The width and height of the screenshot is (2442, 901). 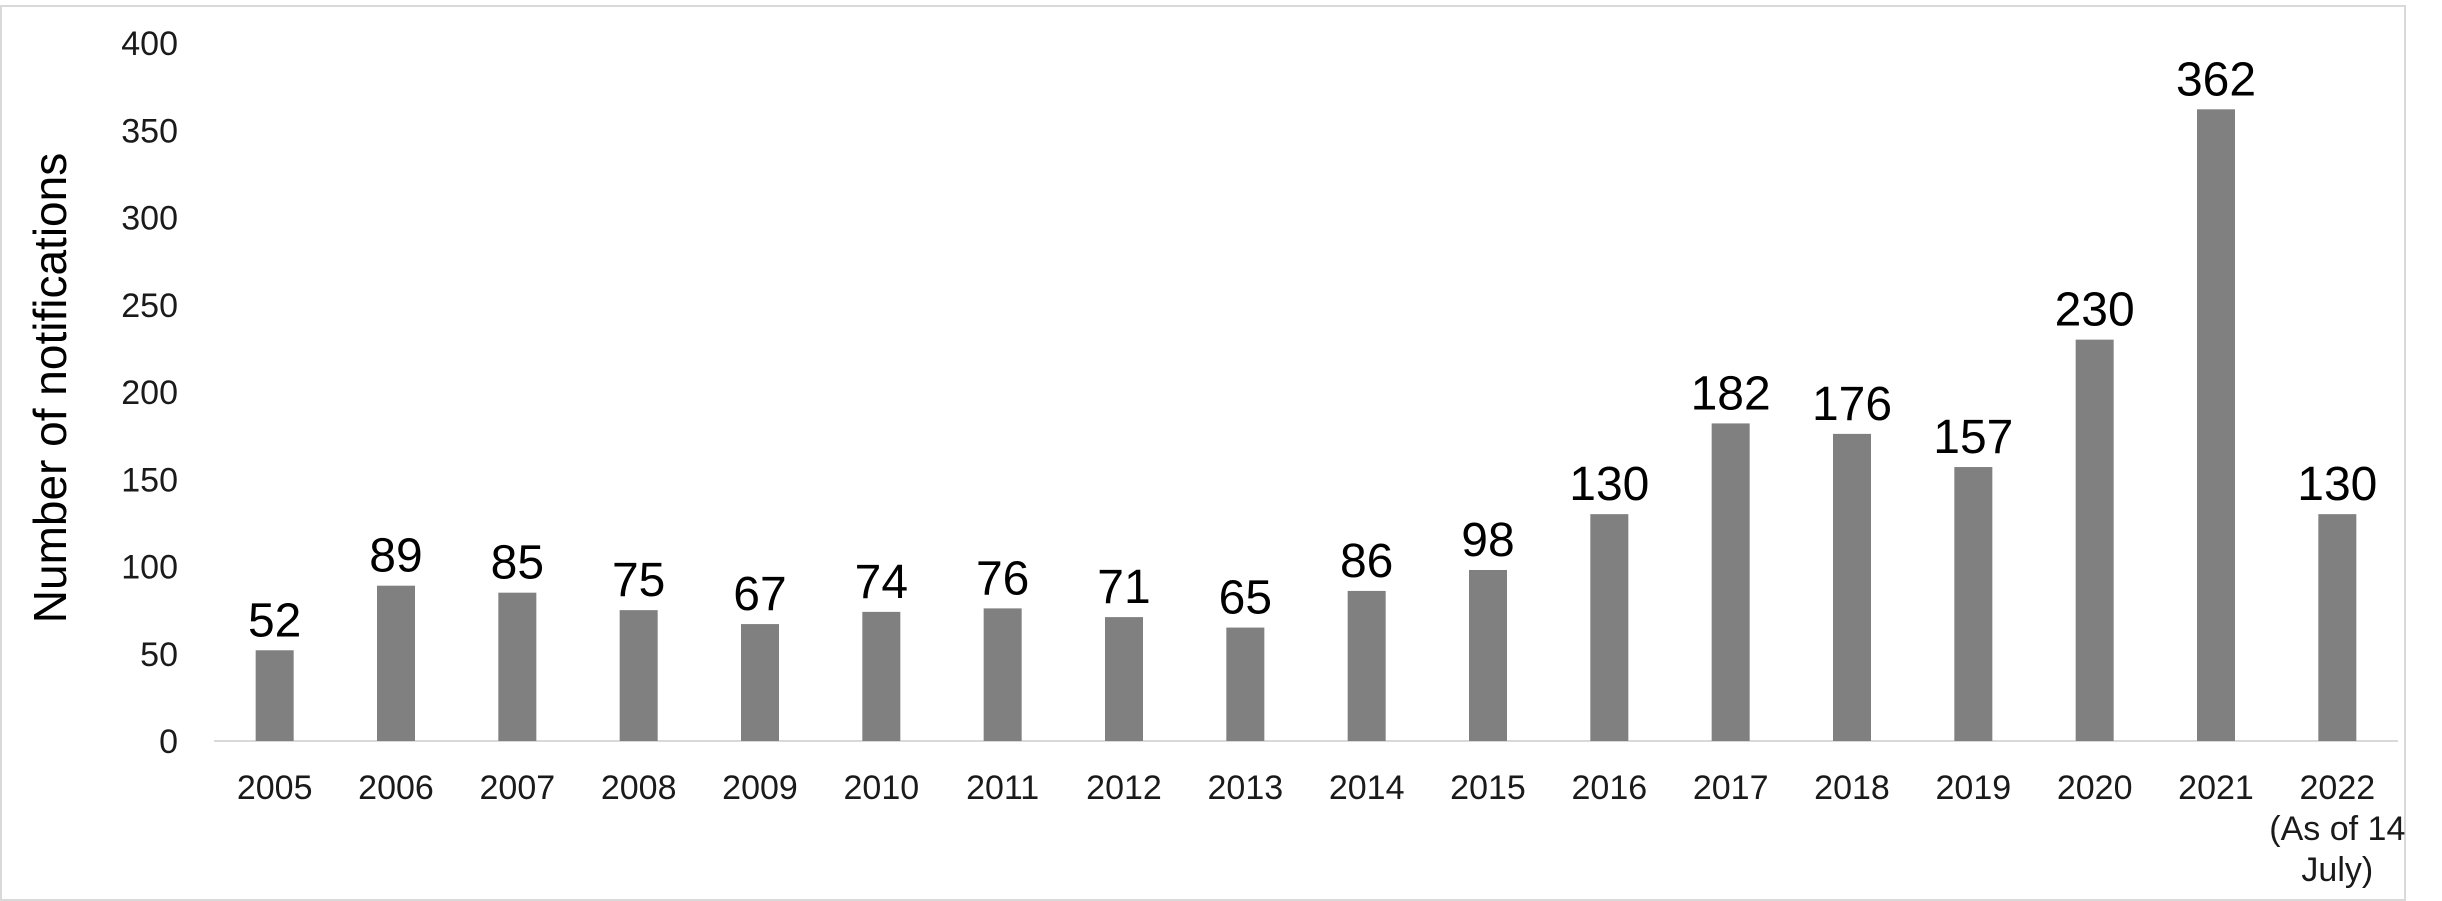 I want to click on x-tick-label: 2011, so click(x=1002, y=788).